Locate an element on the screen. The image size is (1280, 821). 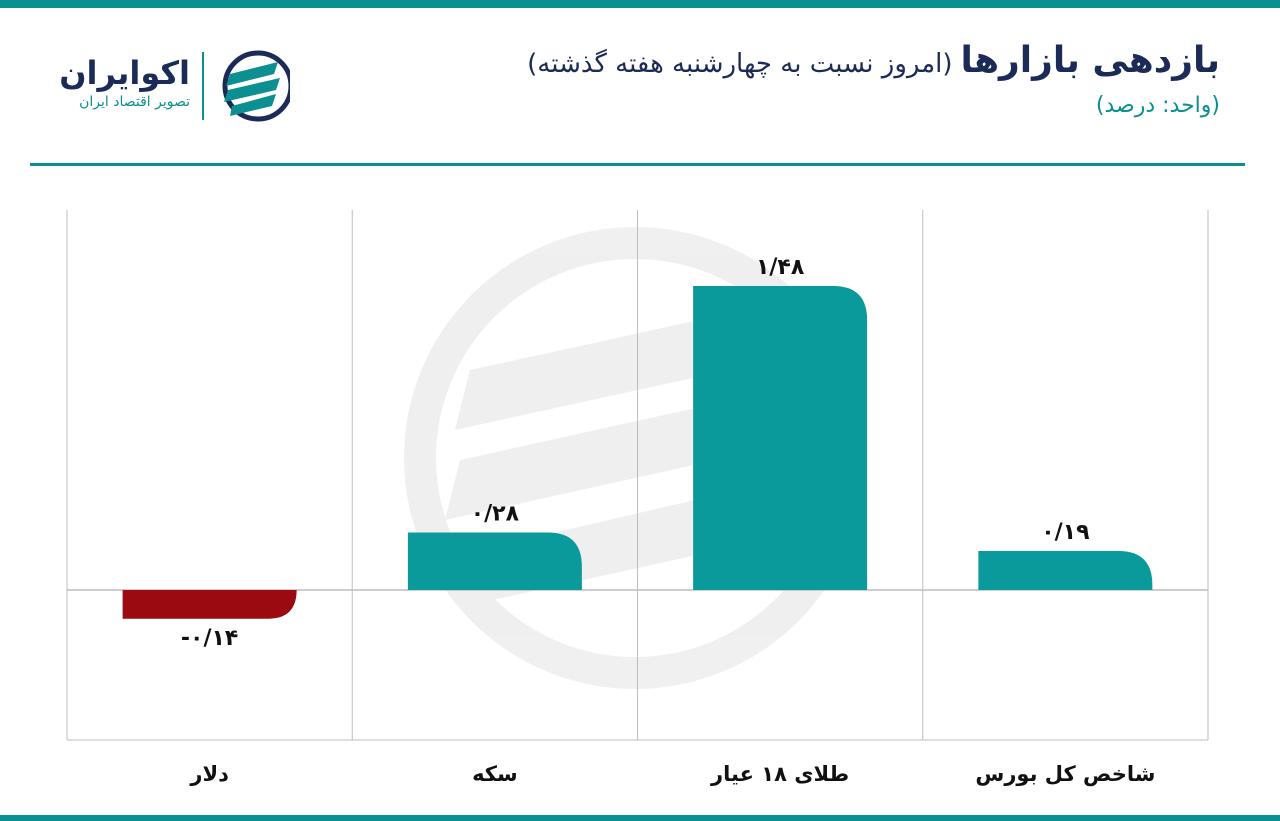
brand-logo: اکوایران تصویر اقتصاد ایران is located at coordinates (160, 90).